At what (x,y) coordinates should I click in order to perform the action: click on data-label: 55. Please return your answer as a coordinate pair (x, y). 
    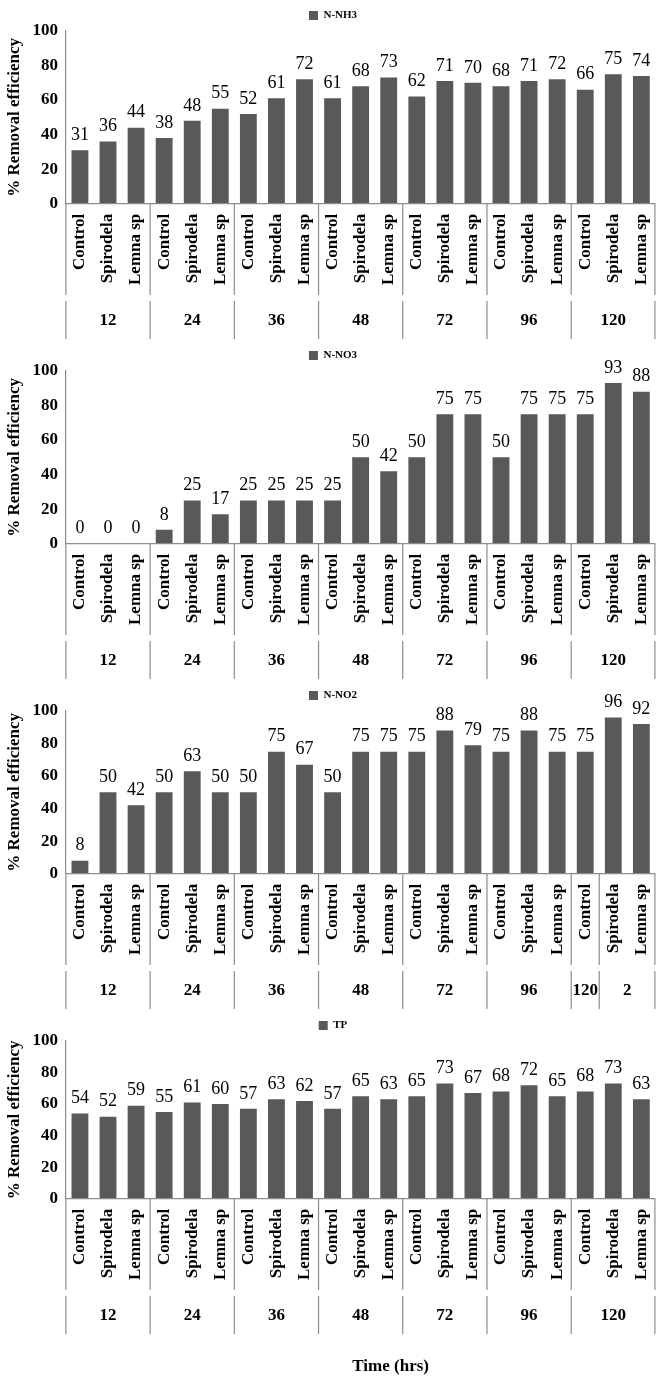
    Looking at the image, I should click on (164, 1095).